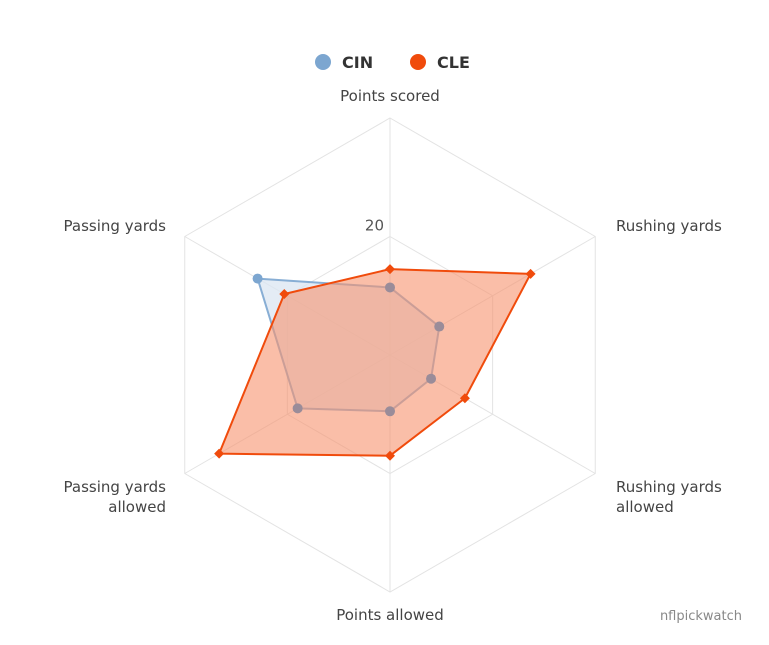 This screenshot has height=645, width=769. Describe the element at coordinates (323, 62) in the screenshot. I see `legend-marker-cin` at that location.